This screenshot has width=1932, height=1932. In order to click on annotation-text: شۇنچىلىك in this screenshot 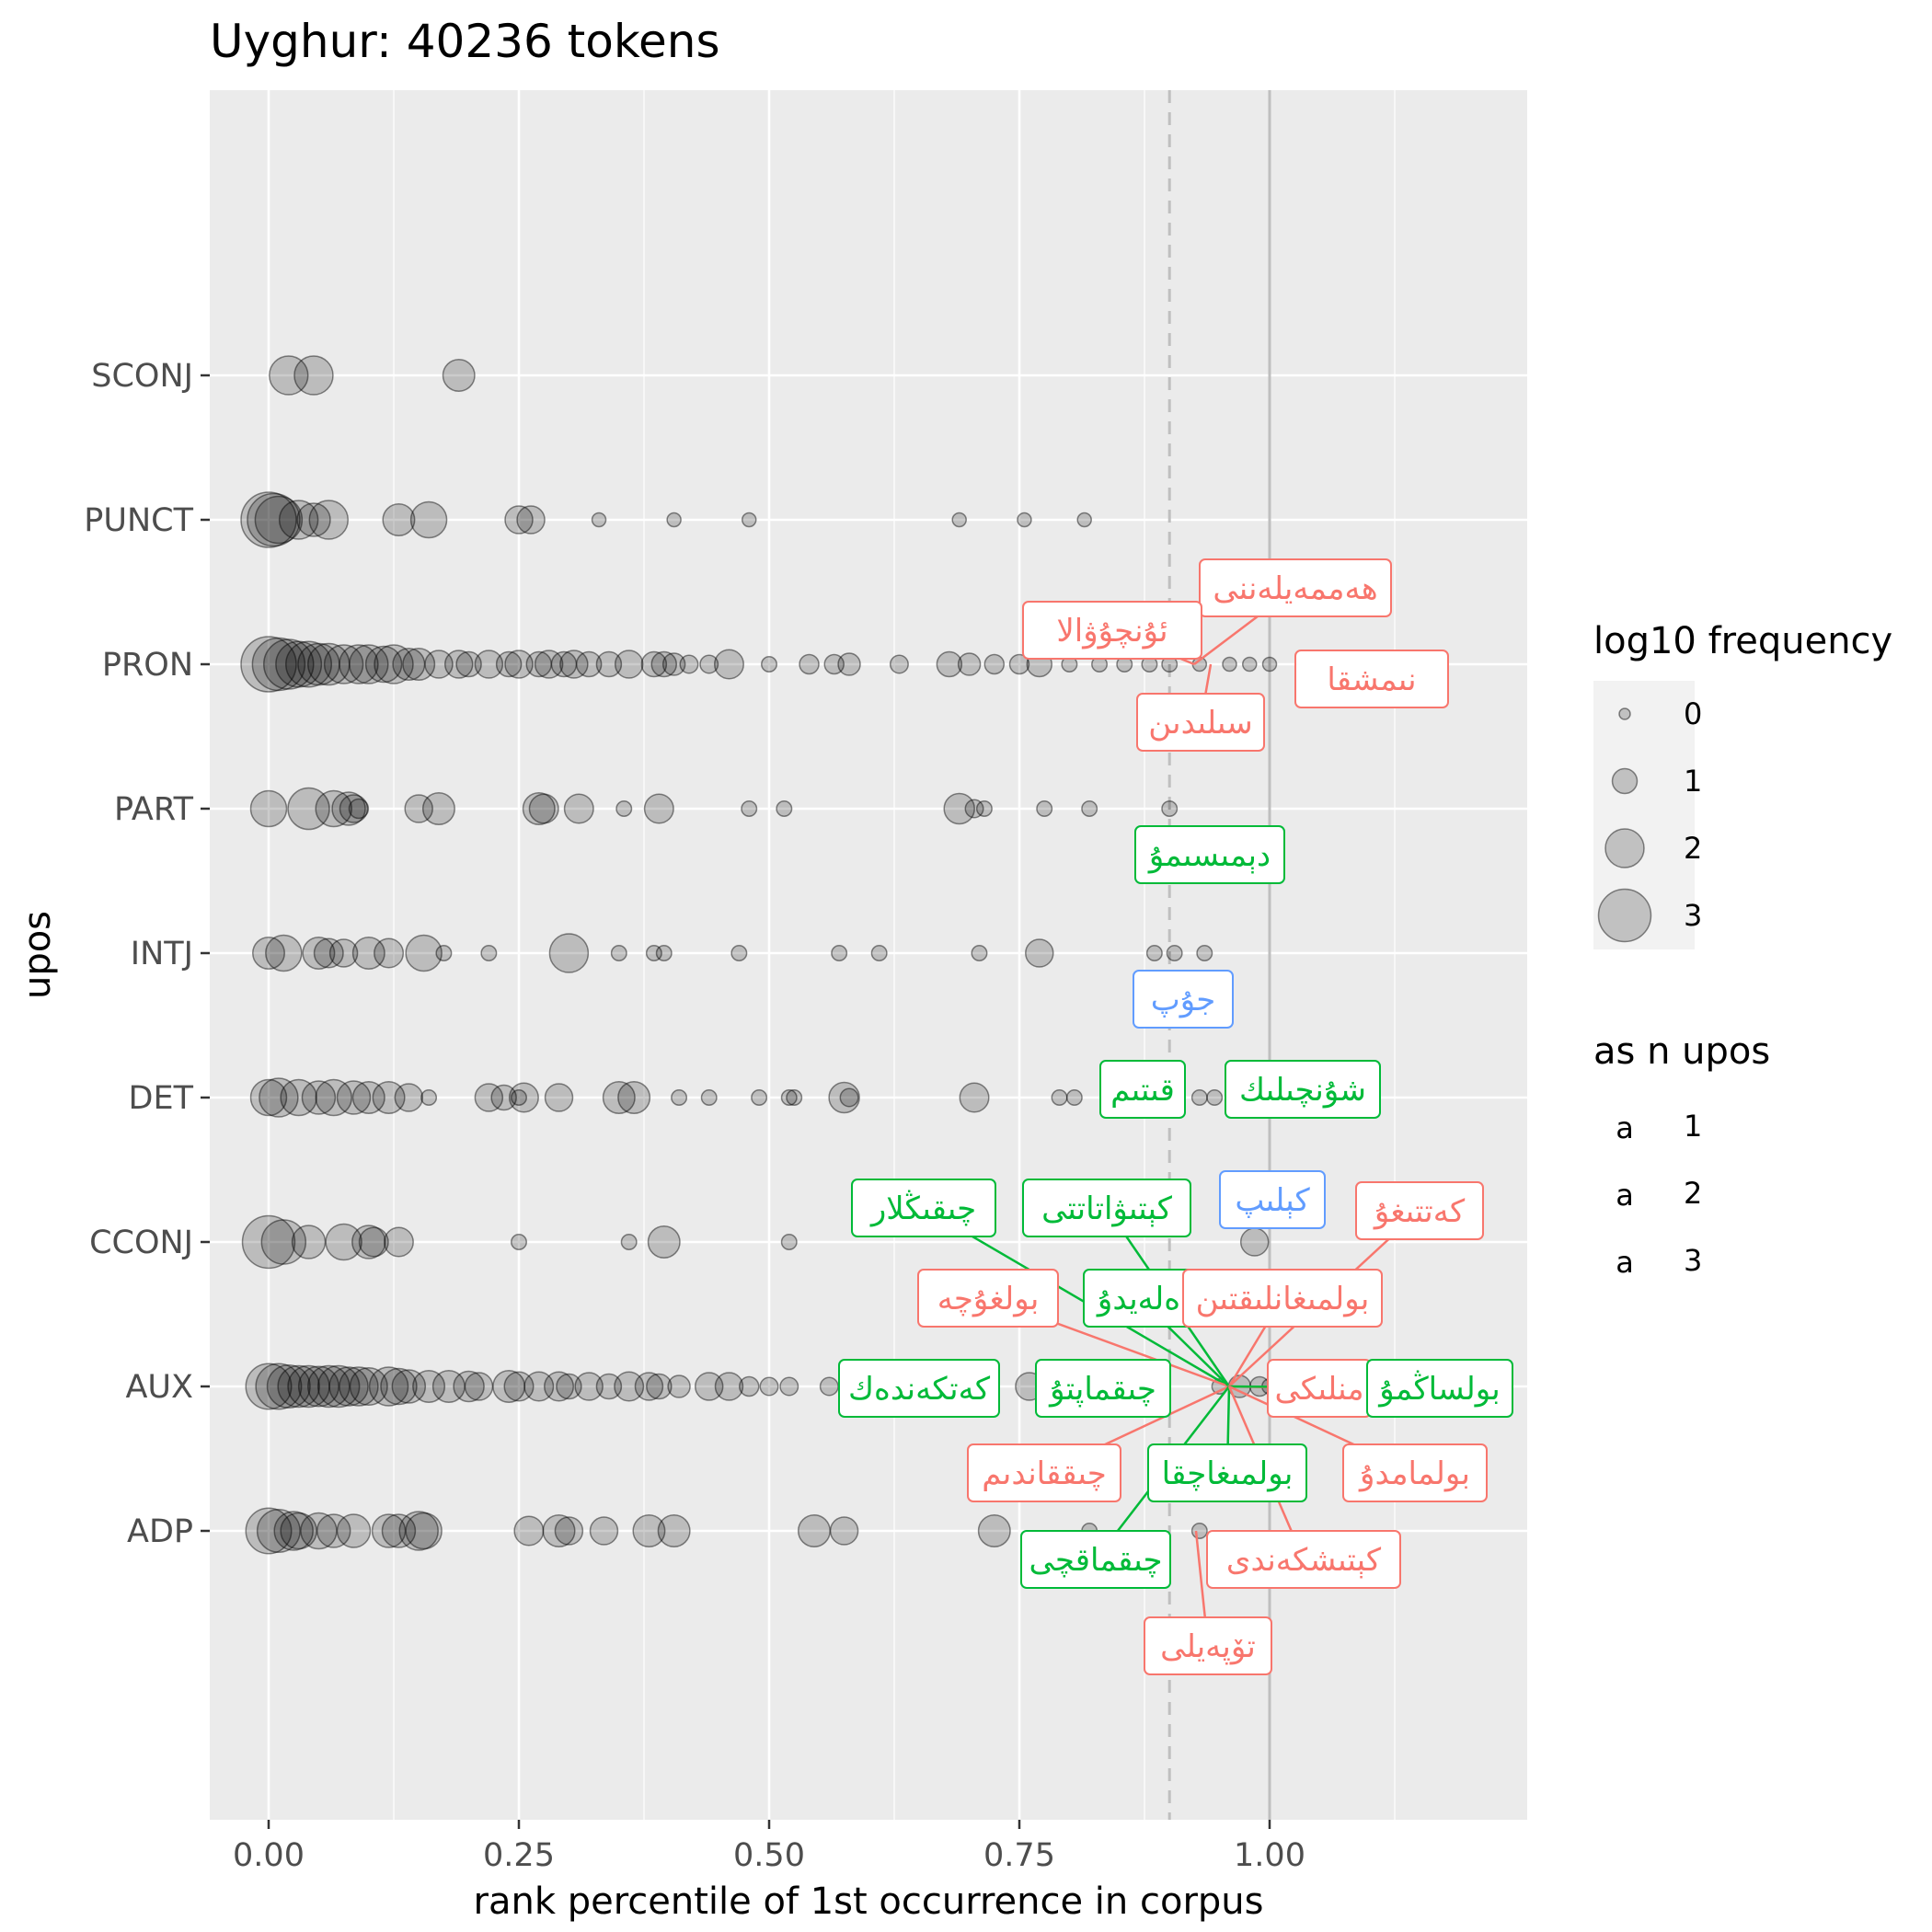, I will do `click(1302, 1090)`.